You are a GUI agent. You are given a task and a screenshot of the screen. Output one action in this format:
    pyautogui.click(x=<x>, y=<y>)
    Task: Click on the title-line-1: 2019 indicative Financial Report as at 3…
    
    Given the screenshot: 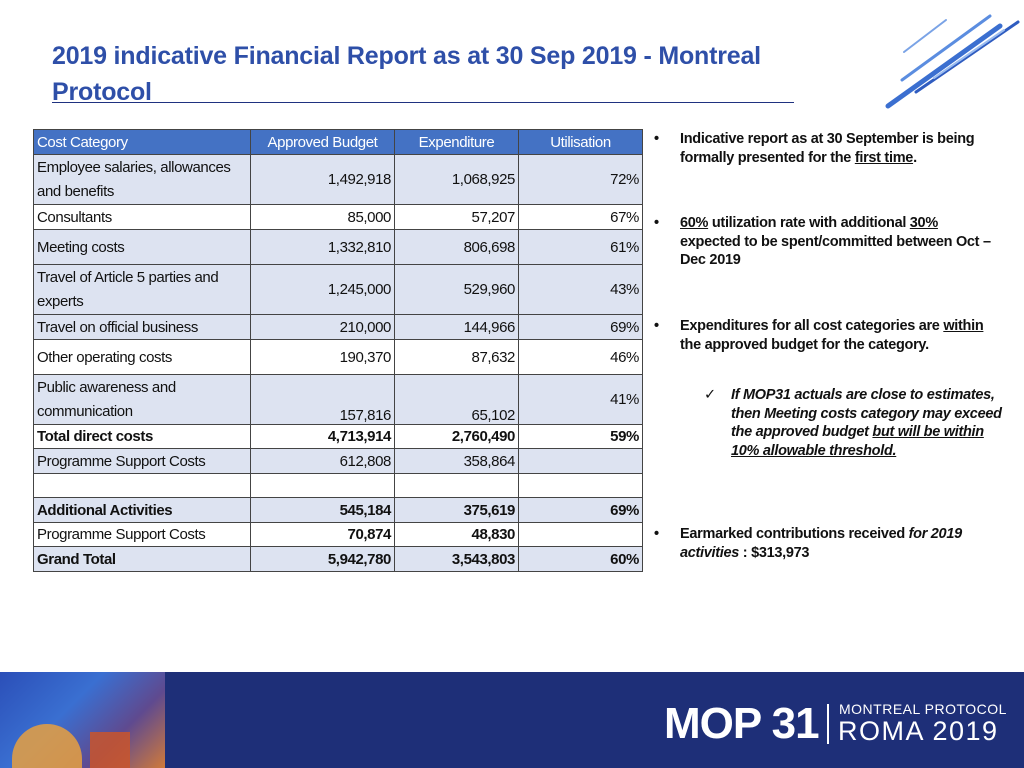 What is the action you would take?
    pyautogui.click(x=406, y=56)
    